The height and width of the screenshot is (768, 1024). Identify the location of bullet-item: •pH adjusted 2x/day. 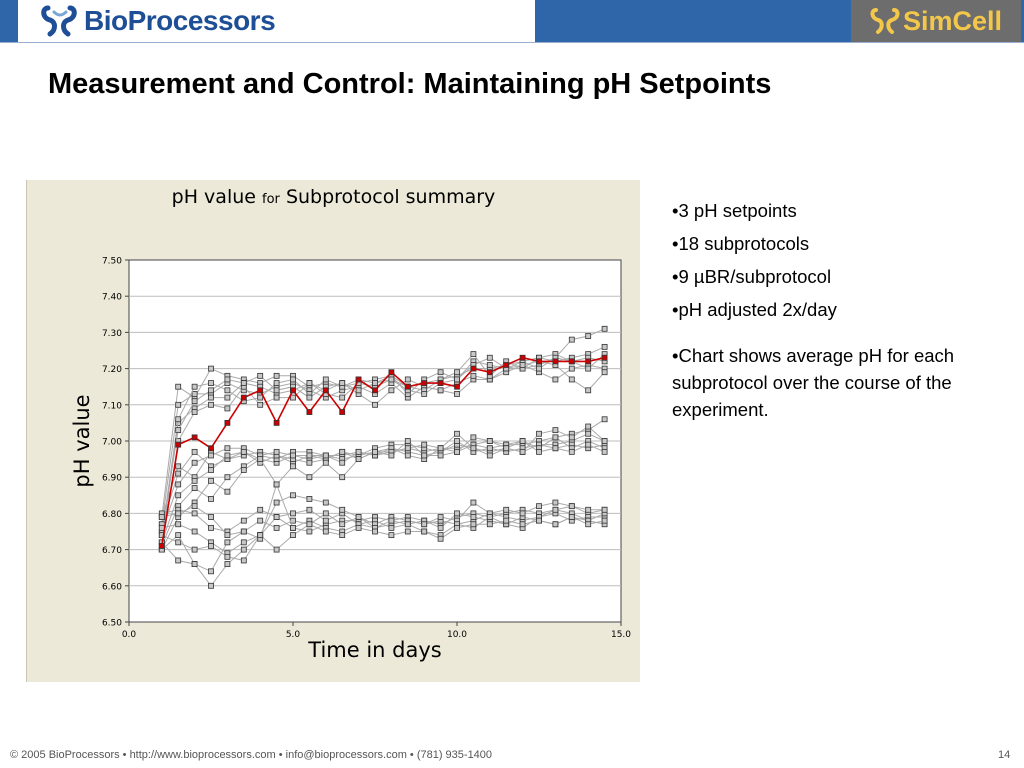
(754, 309).